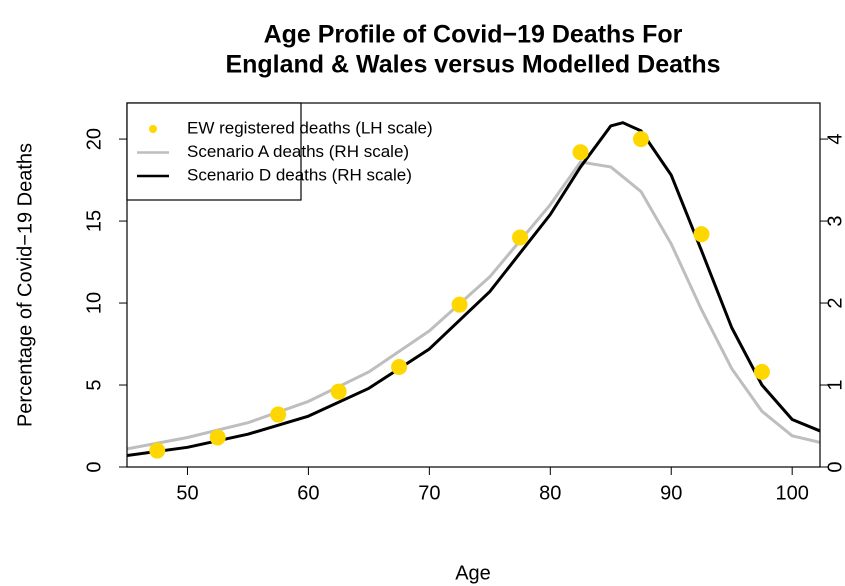  Describe the element at coordinates (298, 151) in the screenshot. I see `legend-label: Scenario A deaths (RH scale)` at that location.